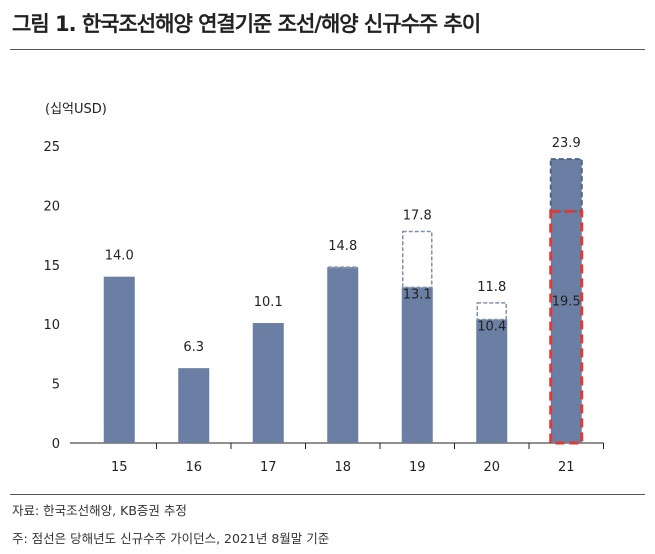  I want to click on guidance-label: 11.8, so click(491, 287).